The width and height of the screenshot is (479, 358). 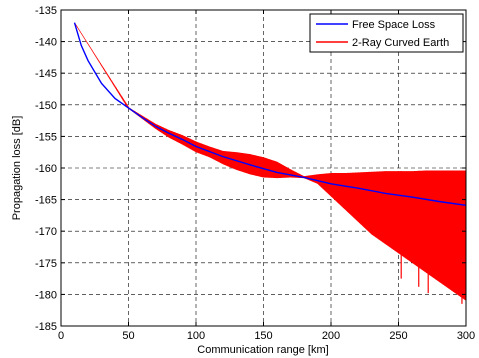 I want to click on legend-label-2-ray-curved-earth: 2-Ray Curved Earth, so click(x=400, y=43).